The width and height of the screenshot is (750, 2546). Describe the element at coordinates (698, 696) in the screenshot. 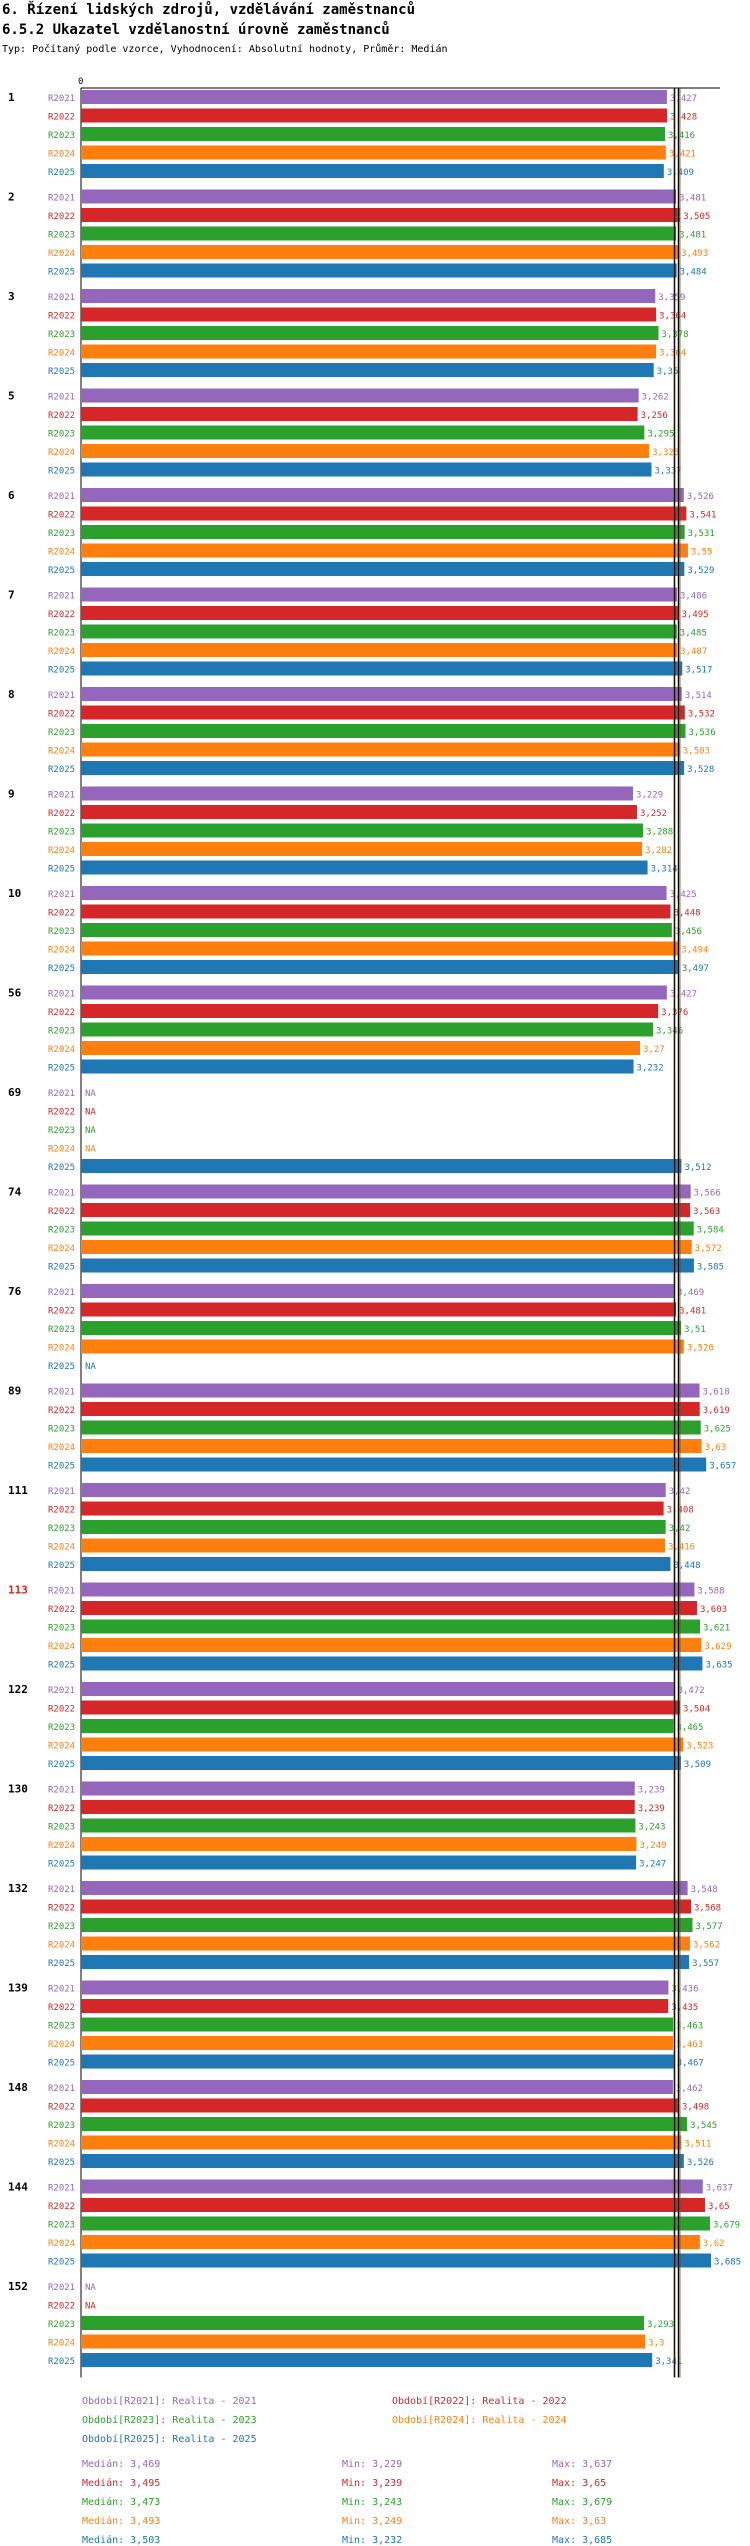

I see `data-label: 3,514` at that location.